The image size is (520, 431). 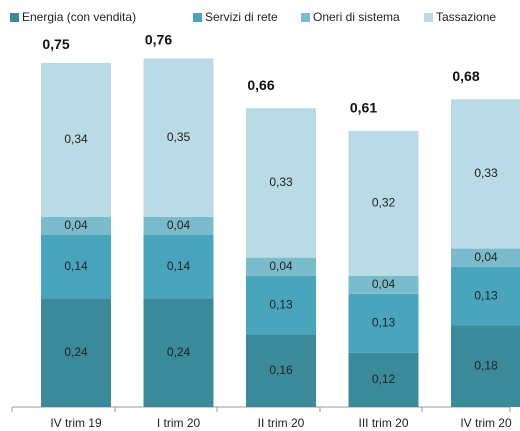 What do you see at coordinates (241, 17) in the screenshot?
I see `legend-label: Servizi di rete` at bounding box center [241, 17].